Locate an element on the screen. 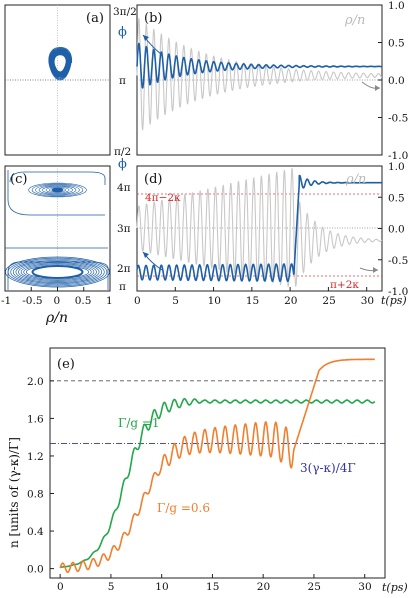 Image resolution: width=416 pixels, height=598 pixels. x-ticks-c: -1 -0.5 0 0.5 1 is located at coordinates (57, 297).